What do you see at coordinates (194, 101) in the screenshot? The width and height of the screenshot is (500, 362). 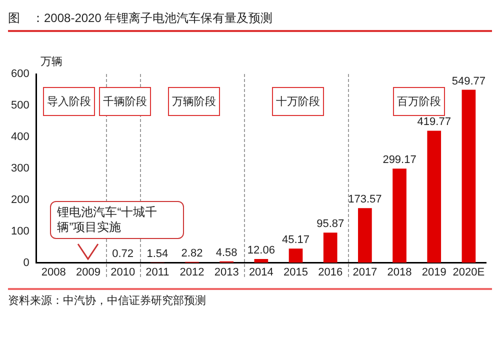 I see `annotation: 万辆阶段` at bounding box center [194, 101].